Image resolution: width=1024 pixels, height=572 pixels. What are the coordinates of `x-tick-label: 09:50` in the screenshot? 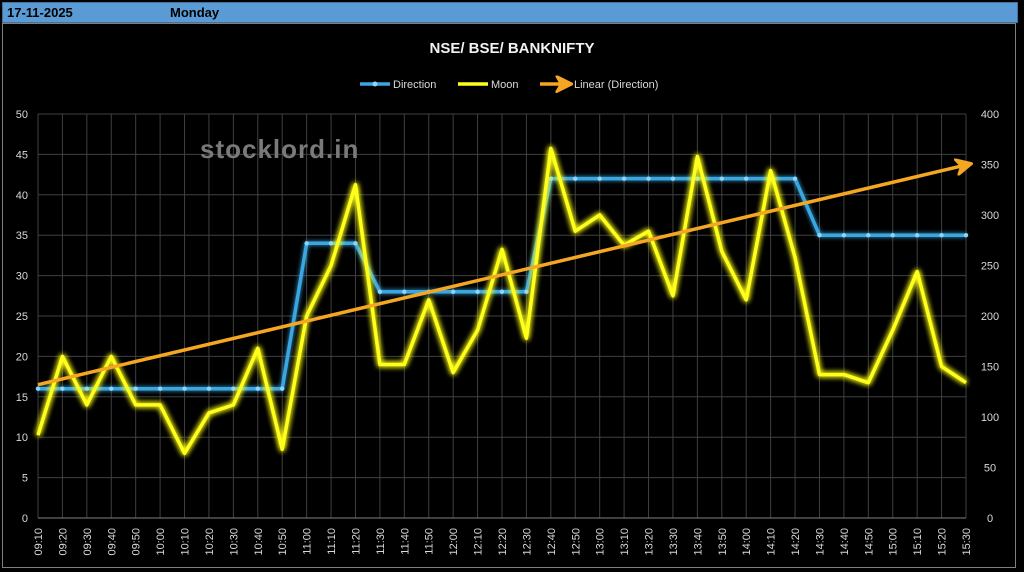 It's located at (137, 542).